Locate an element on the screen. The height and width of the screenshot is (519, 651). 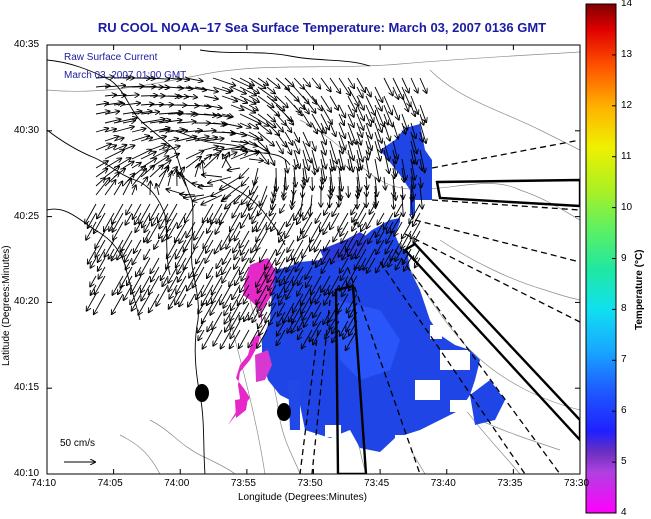
scale-label: 50 cm/s is located at coordinates (78, 443).